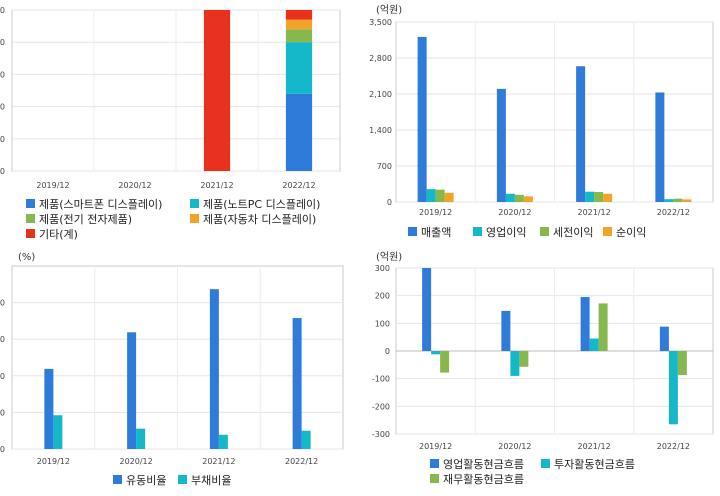 Image resolution: width=720 pixels, height=496 pixels. Describe the element at coordinates (26, 257) in the screenshot. I see `y-unit-label: (%)` at that location.